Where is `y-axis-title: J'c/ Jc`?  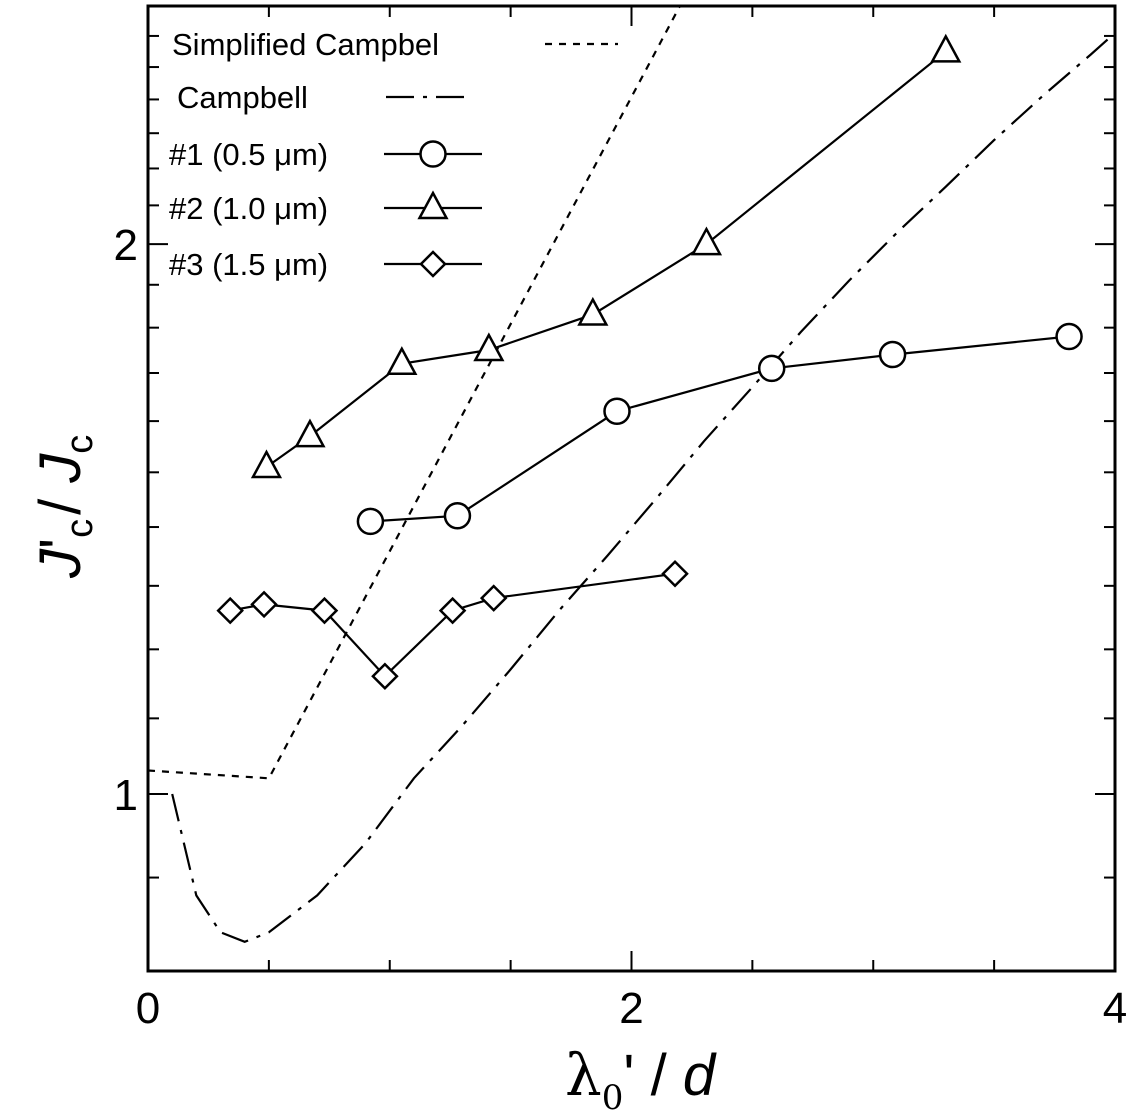 y-axis-title: J'c/ Jc is located at coordinates (64, 507).